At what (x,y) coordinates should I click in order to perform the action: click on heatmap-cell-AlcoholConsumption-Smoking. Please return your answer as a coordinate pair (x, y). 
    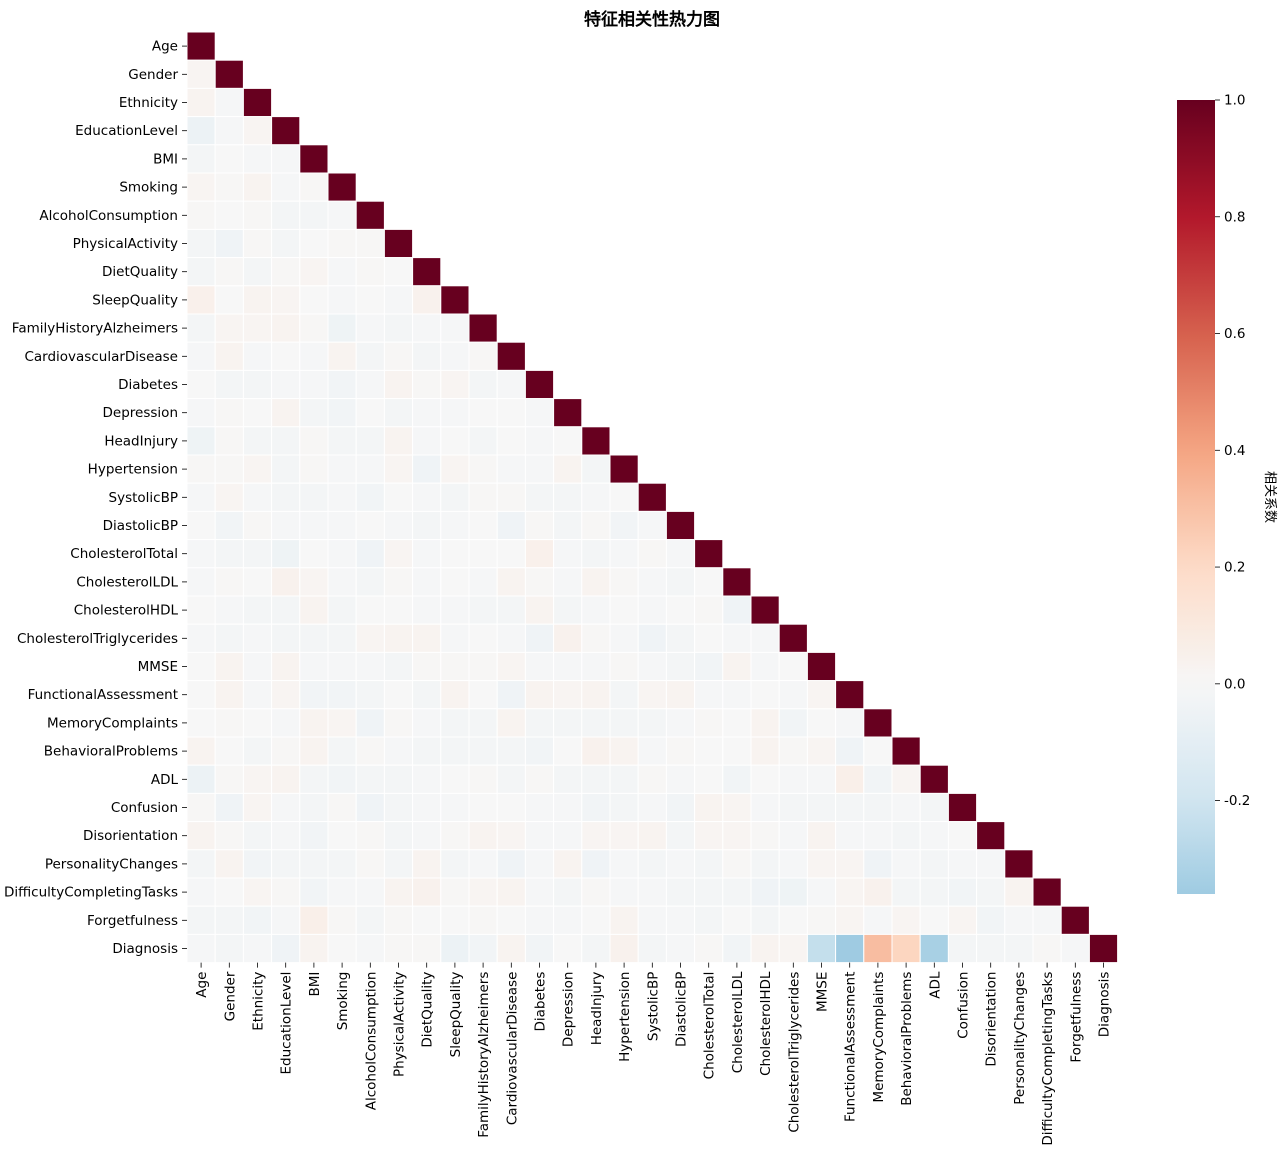
    Looking at the image, I should click on (342, 215).